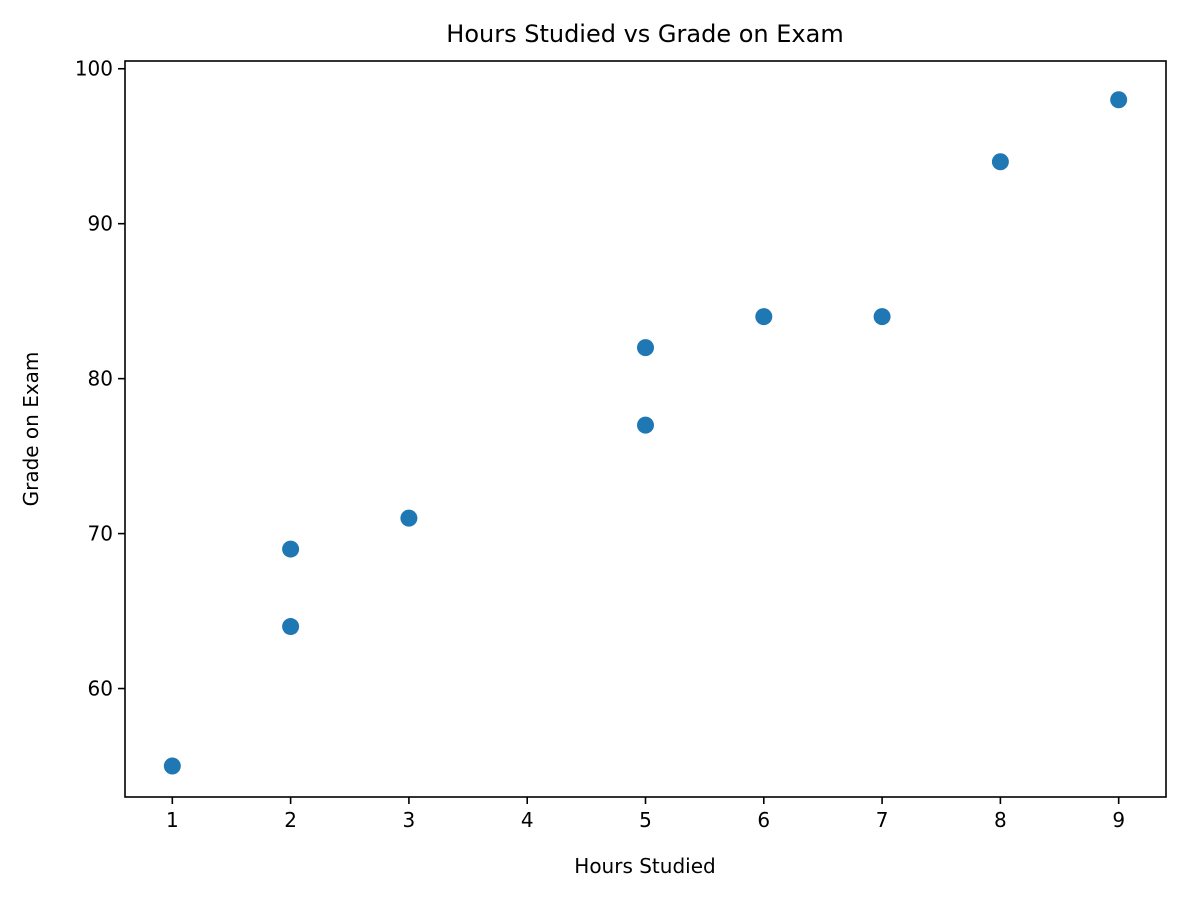  I want to click on y-axis: 60 70 80 90 100, so click(100, 379).